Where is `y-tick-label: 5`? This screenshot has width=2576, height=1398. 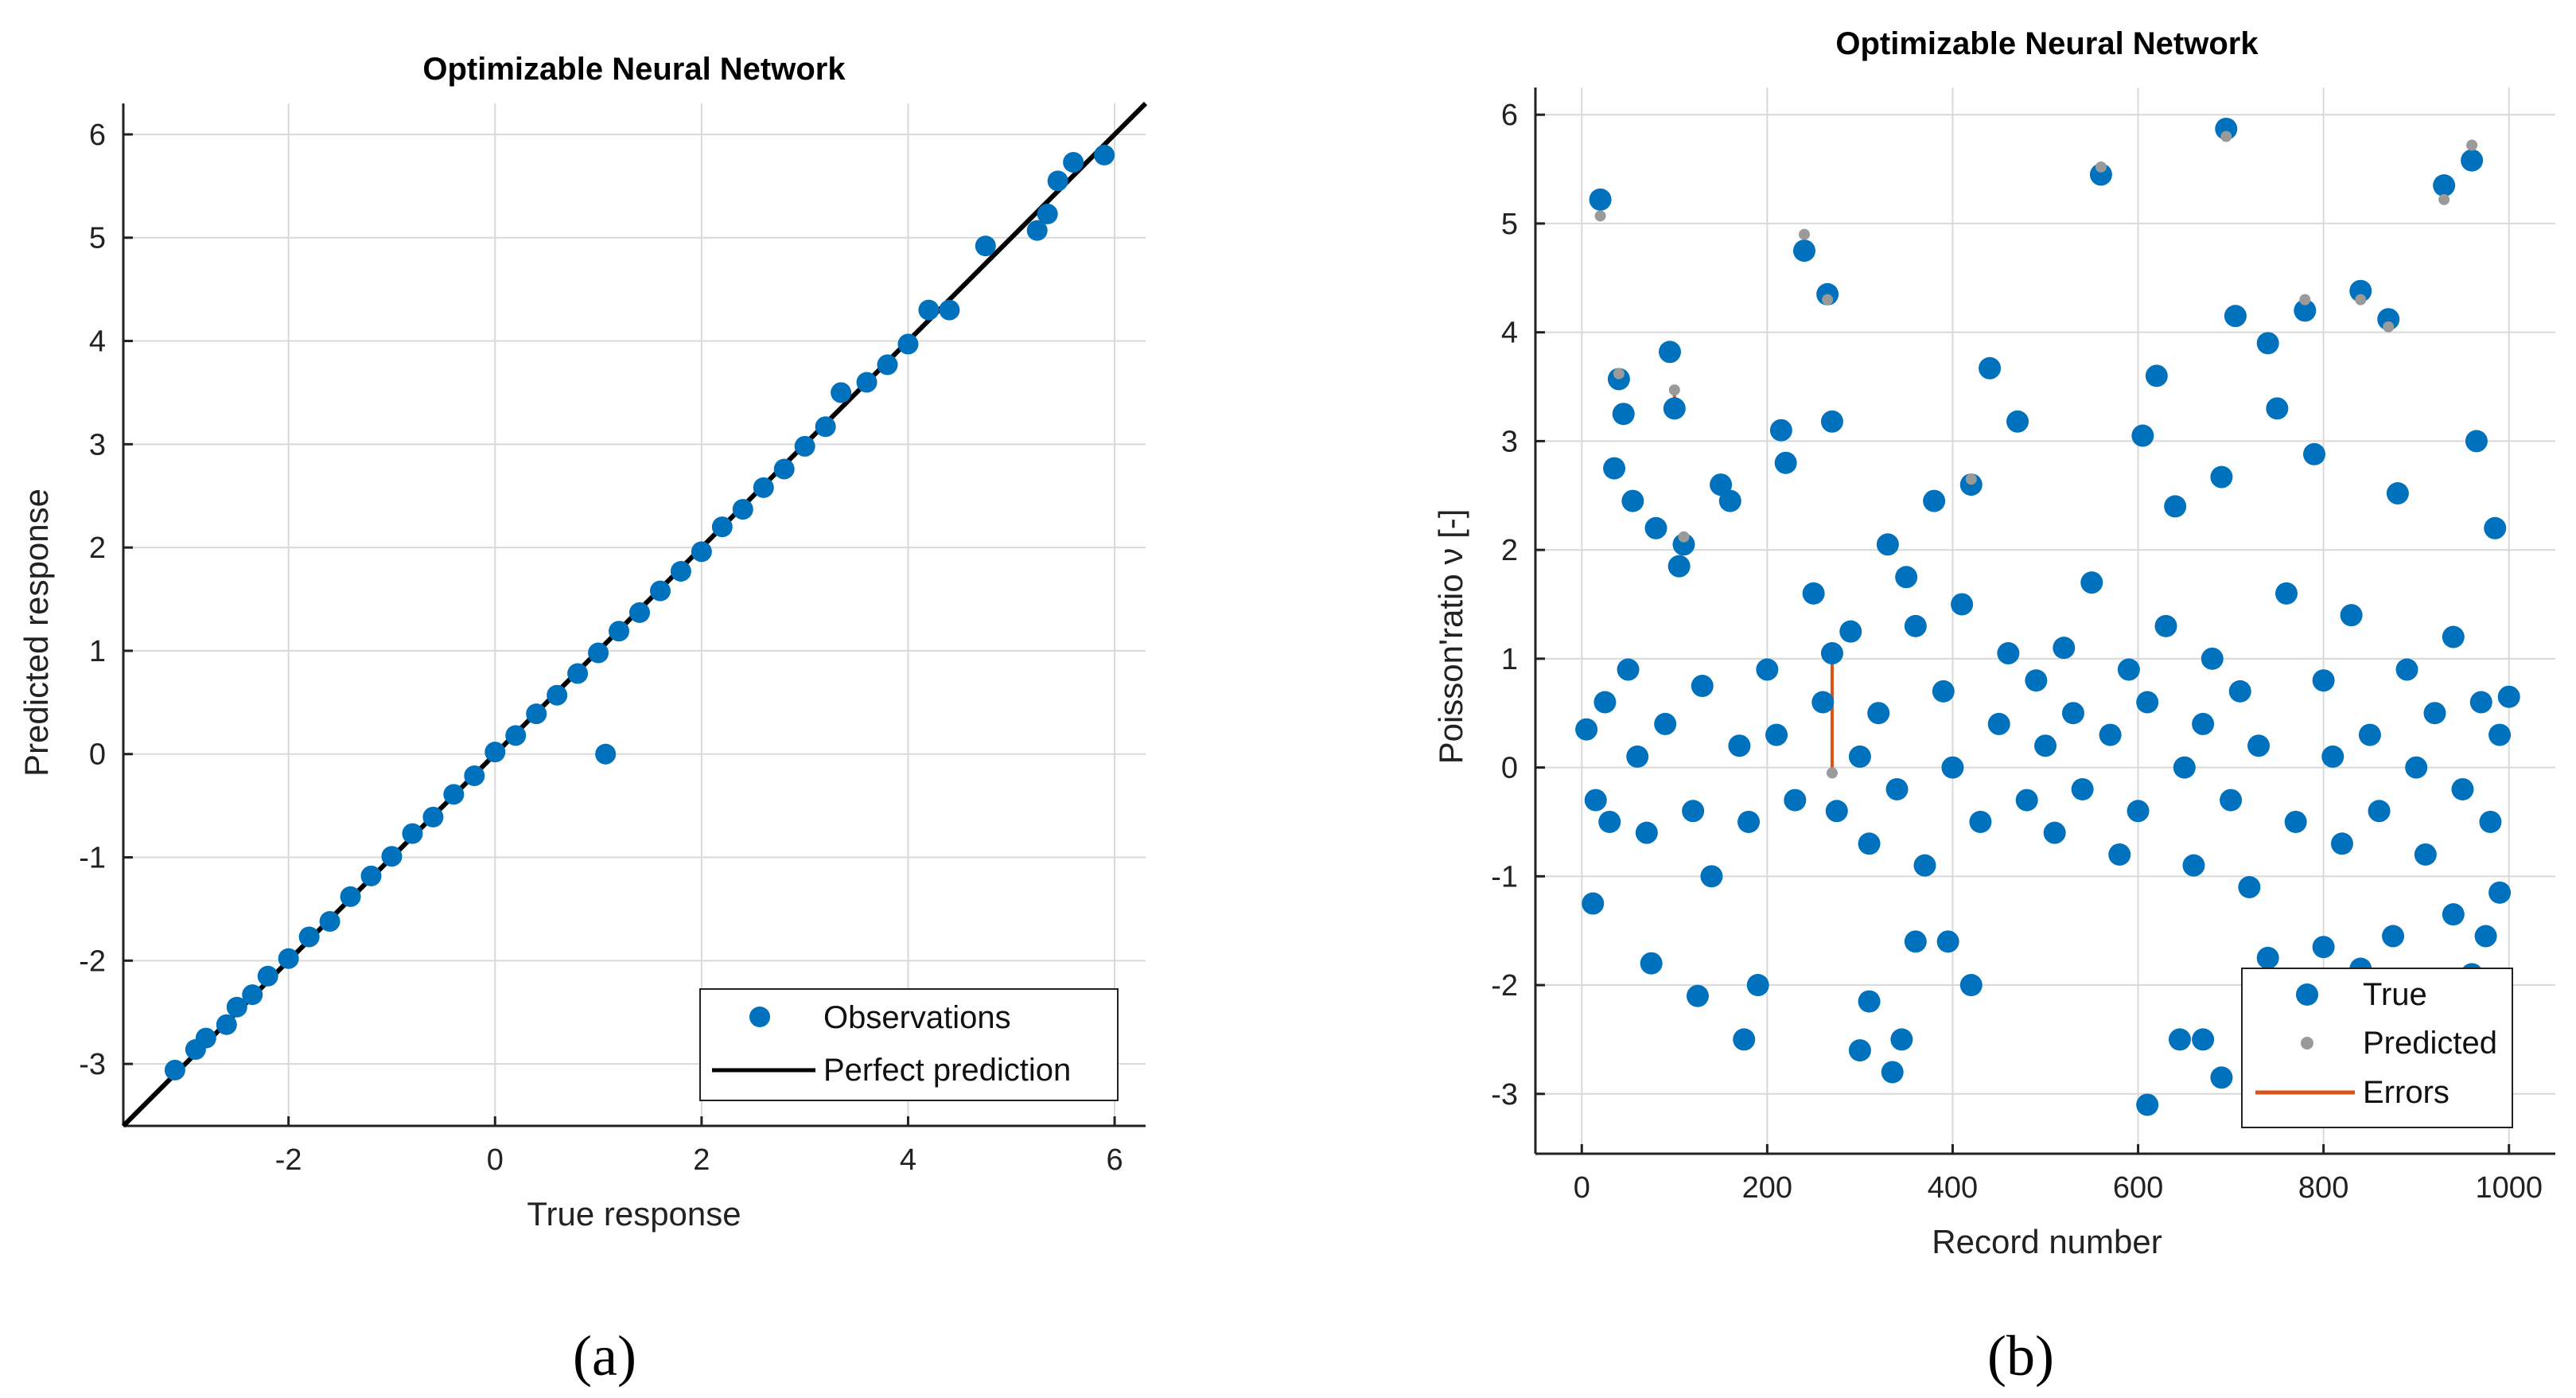
y-tick-label: 5 is located at coordinates (98, 238).